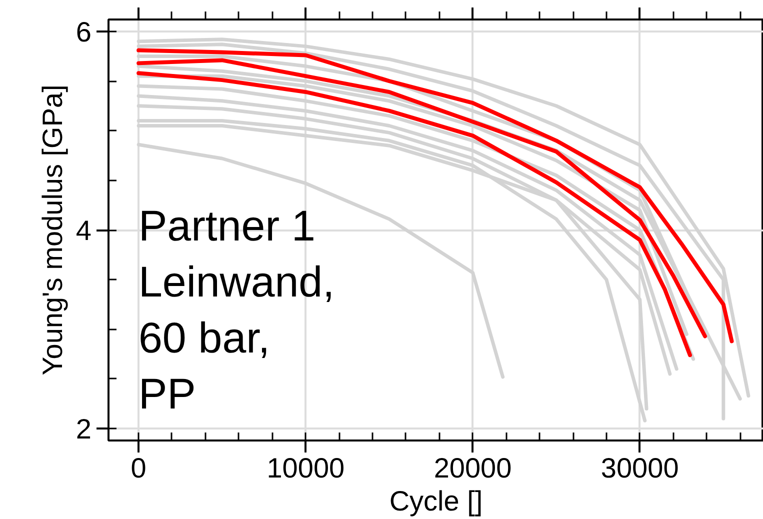 The width and height of the screenshot is (763, 519). Describe the element at coordinates (236, 310) in the screenshot. I see `annotation: Partner 1 Leinwand, 60 bar, PP` at that location.